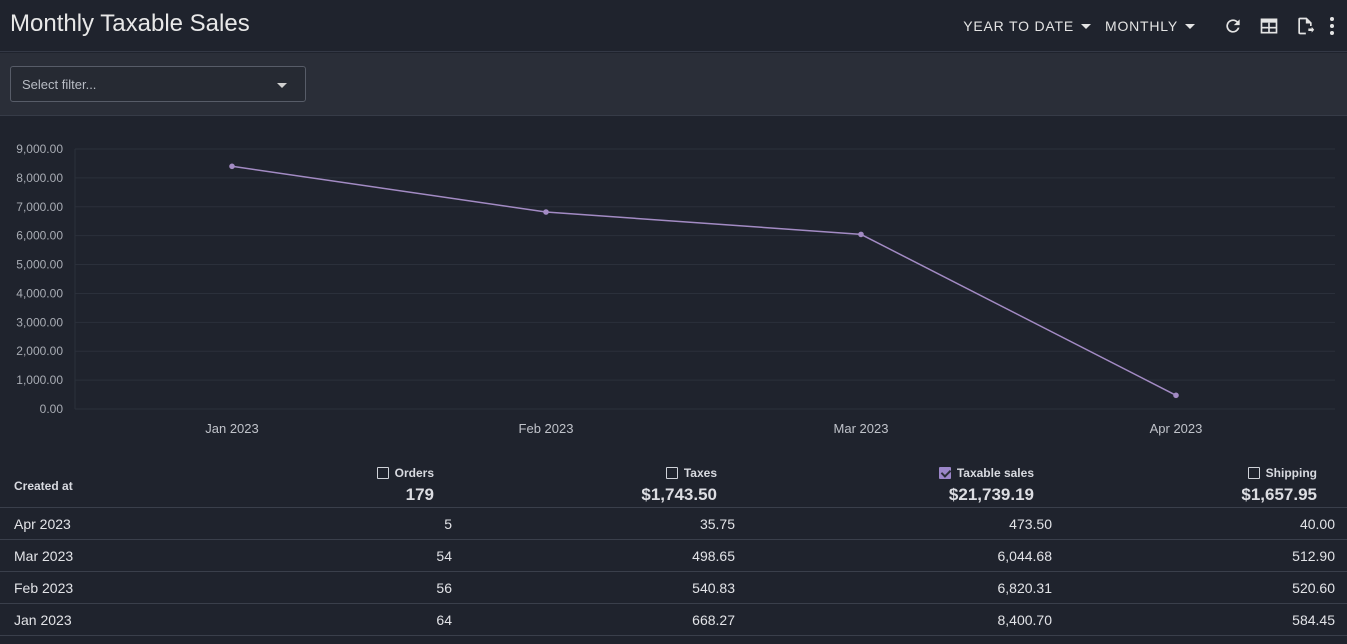  Describe the element at coordinates (991, 494) in the screenshot. I see `column-total: $21,739.19` at that location.